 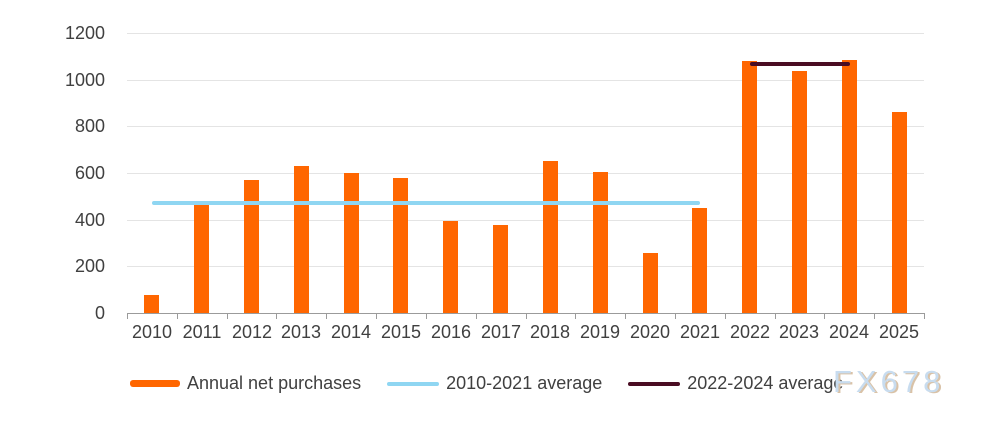 I want to click on legend-item-2010-2021-average: 2010-2021 average, so click(x=494, y=383).